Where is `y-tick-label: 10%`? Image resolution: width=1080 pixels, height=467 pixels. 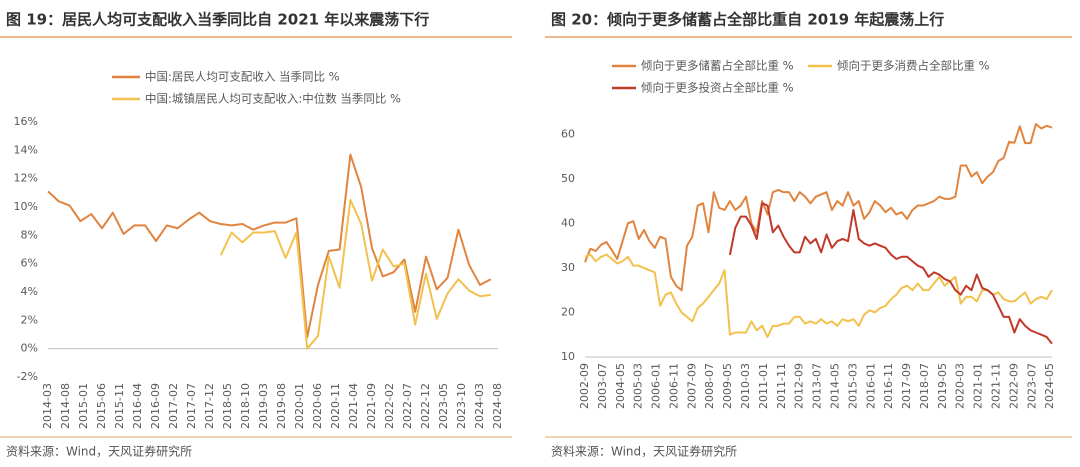
y-tick-label: 10% is located at coordinates (26, 206).